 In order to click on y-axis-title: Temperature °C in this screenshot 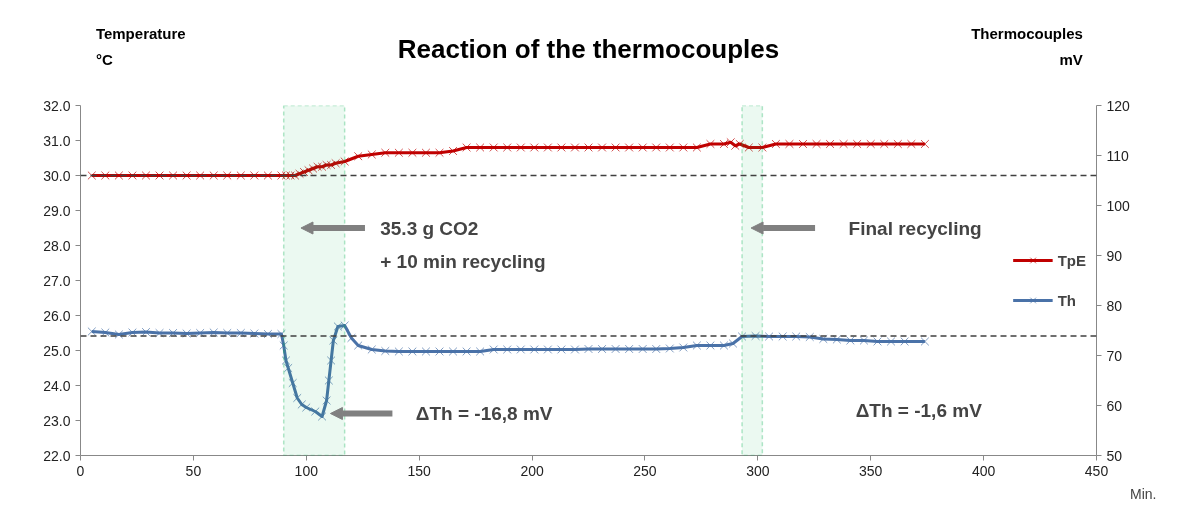, I will do `click(140, 46)`.